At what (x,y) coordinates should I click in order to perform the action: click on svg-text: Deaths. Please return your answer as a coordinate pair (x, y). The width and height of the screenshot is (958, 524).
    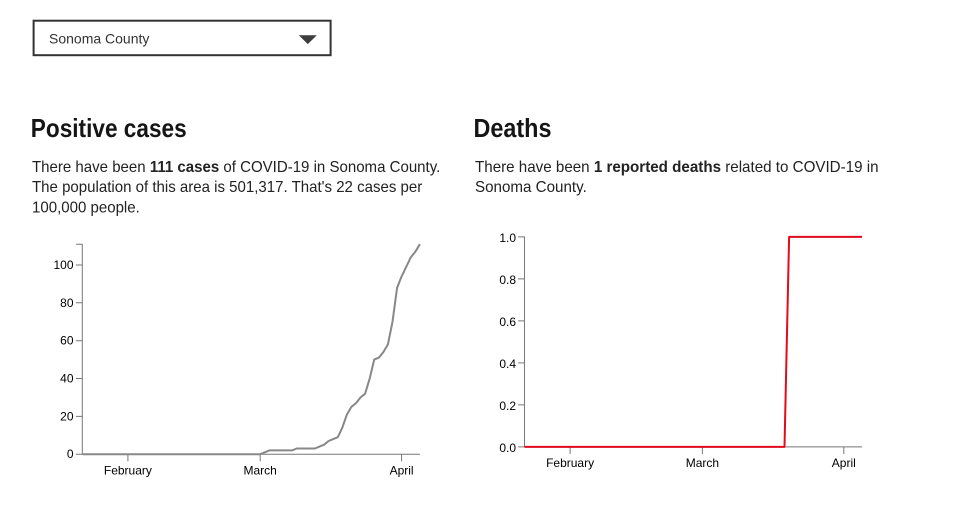
    Looking at the image, I should click on (513, 129).